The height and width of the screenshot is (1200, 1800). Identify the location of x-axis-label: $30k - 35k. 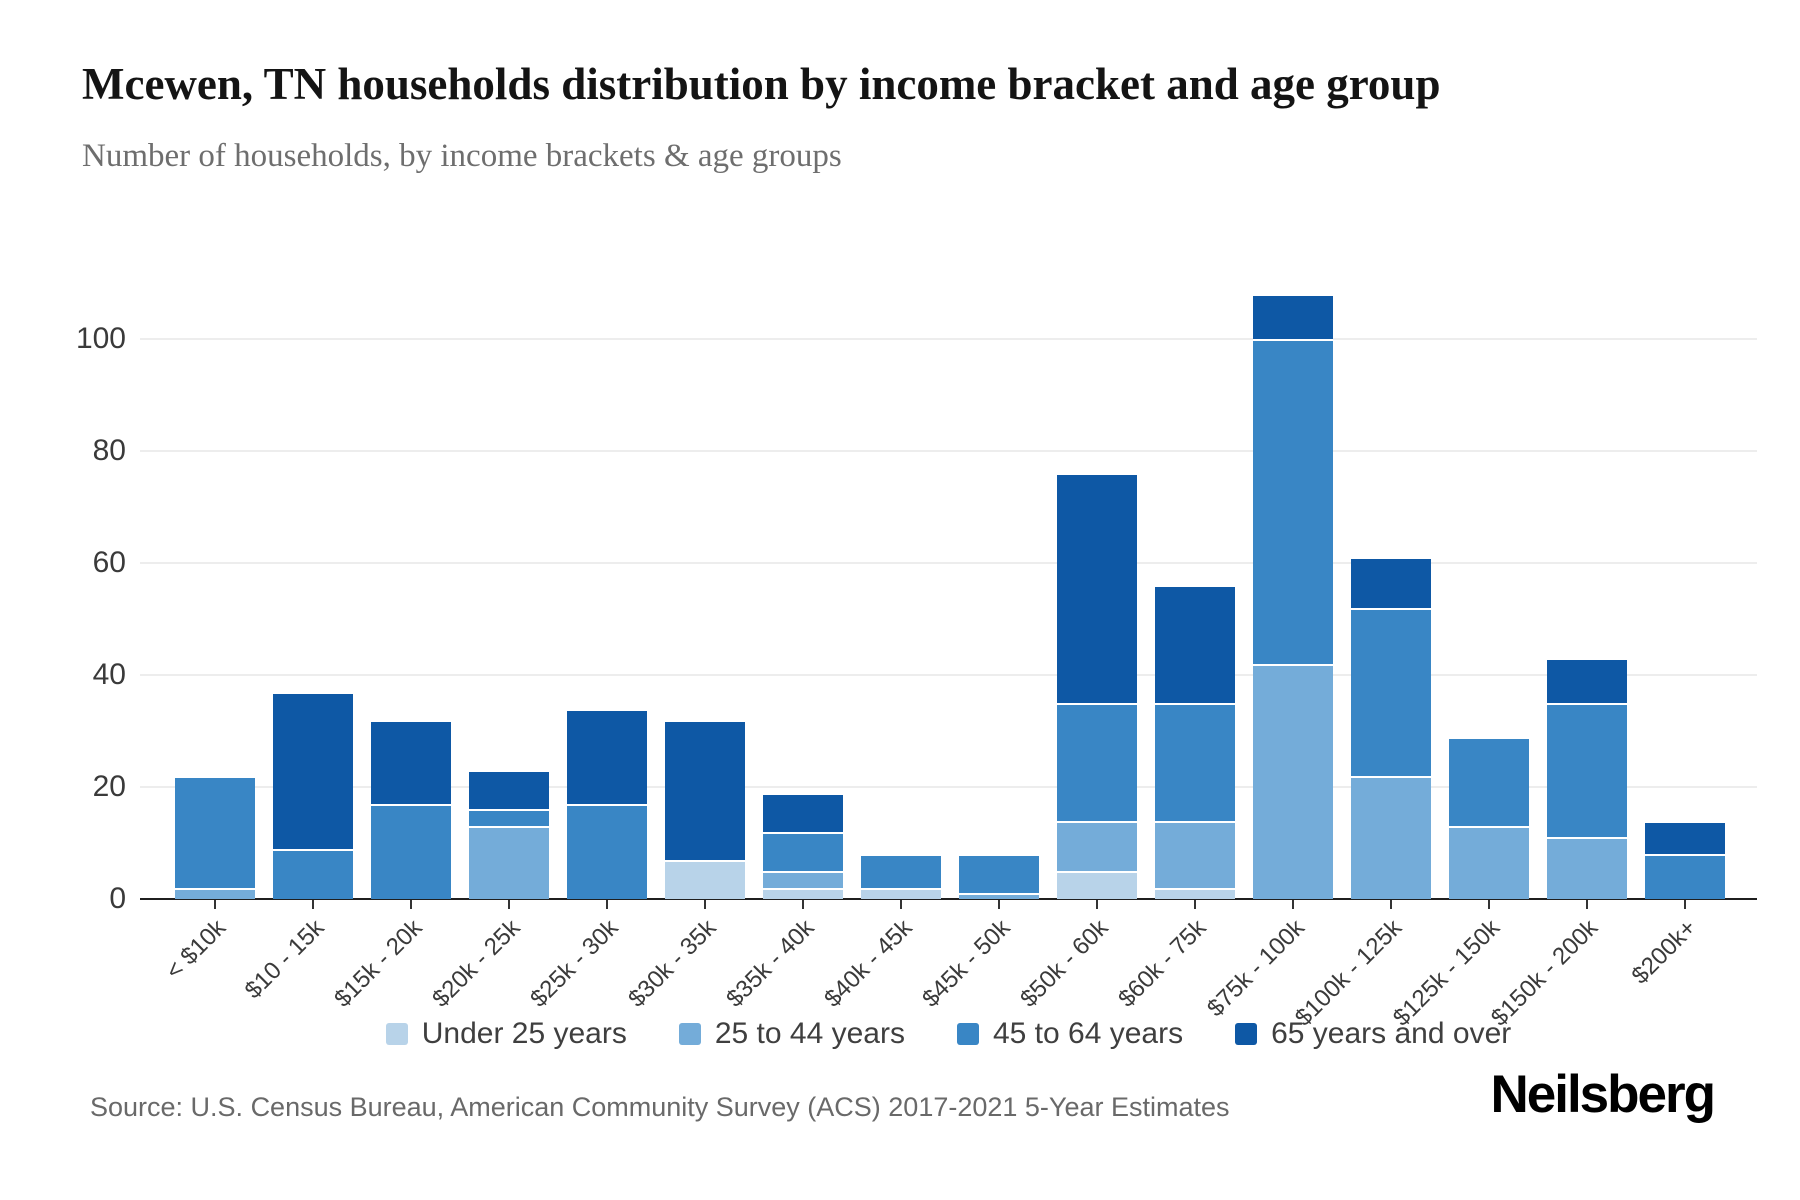
(672, 963).